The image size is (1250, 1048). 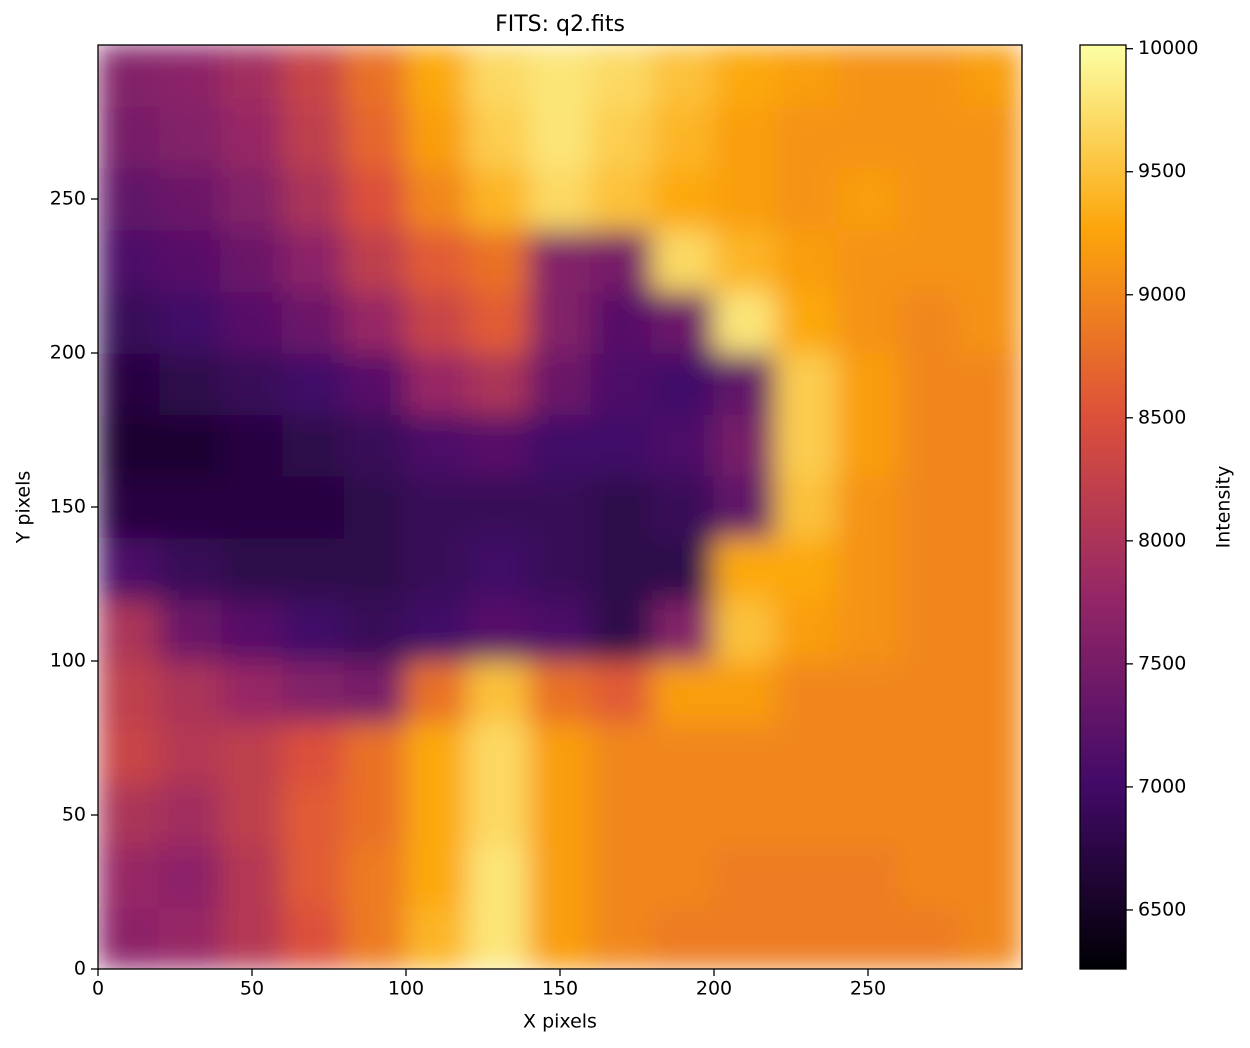 I want to click on x-tick-label: 50, so click(x=252, y=989).